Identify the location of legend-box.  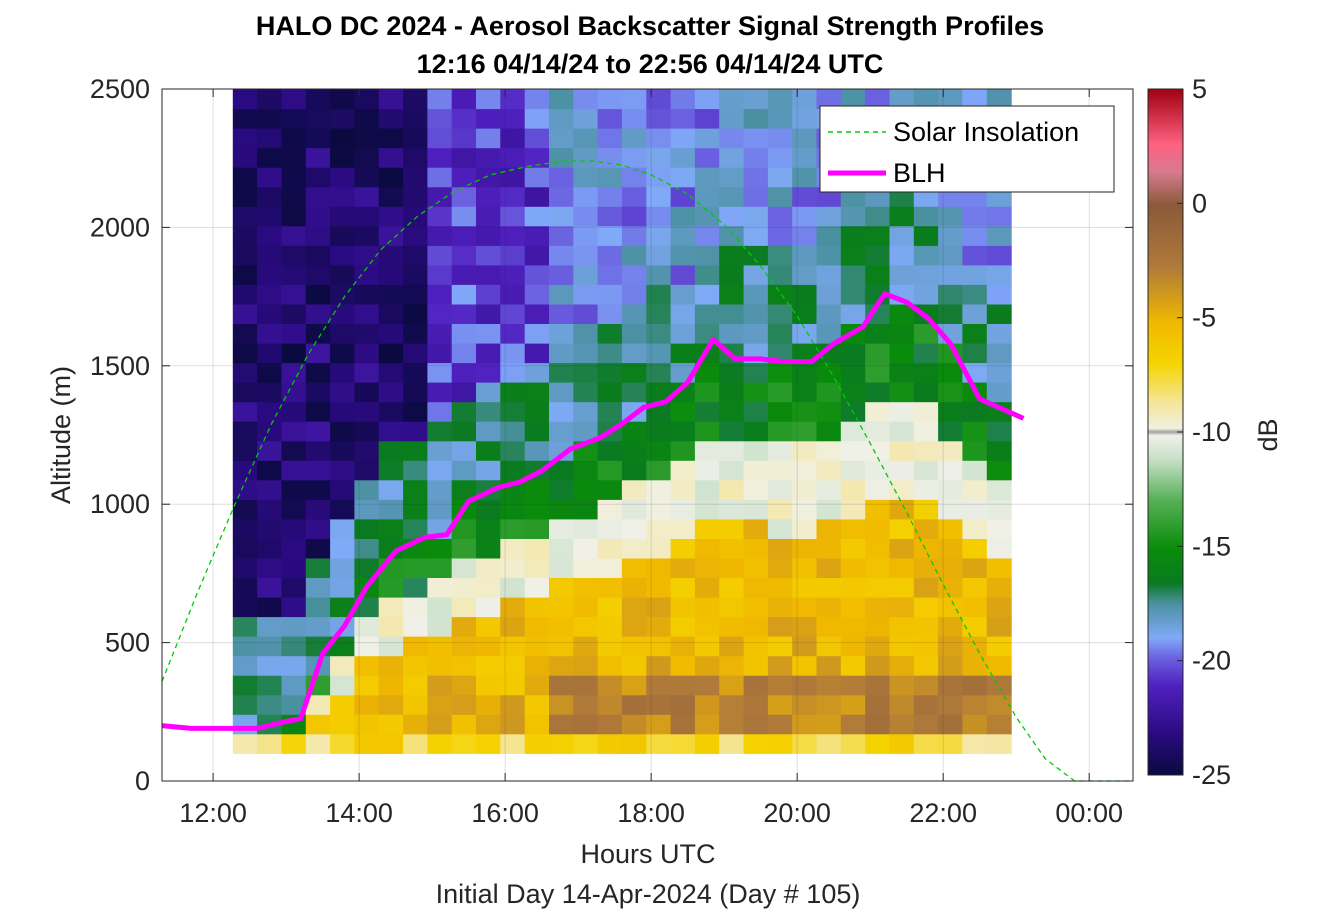
(967, 149).